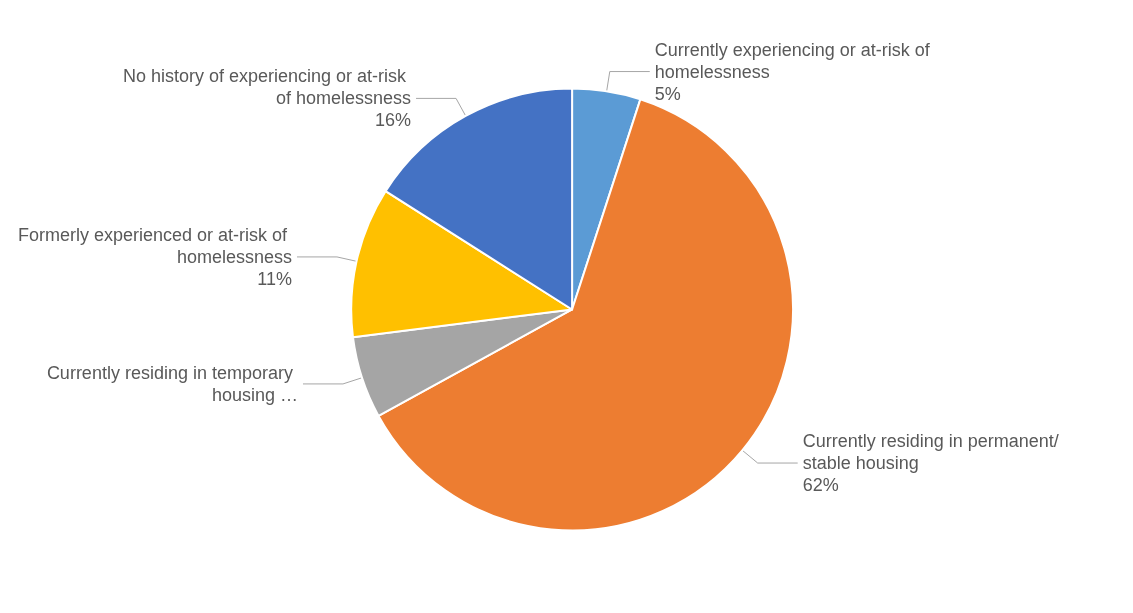 The width and height of the screenshot is (1133, 613). Describe the element at coordinates (154, 245) in the screenshot. I see `slice-label: Formerly experienced or at-risk of homelessness` at that location.